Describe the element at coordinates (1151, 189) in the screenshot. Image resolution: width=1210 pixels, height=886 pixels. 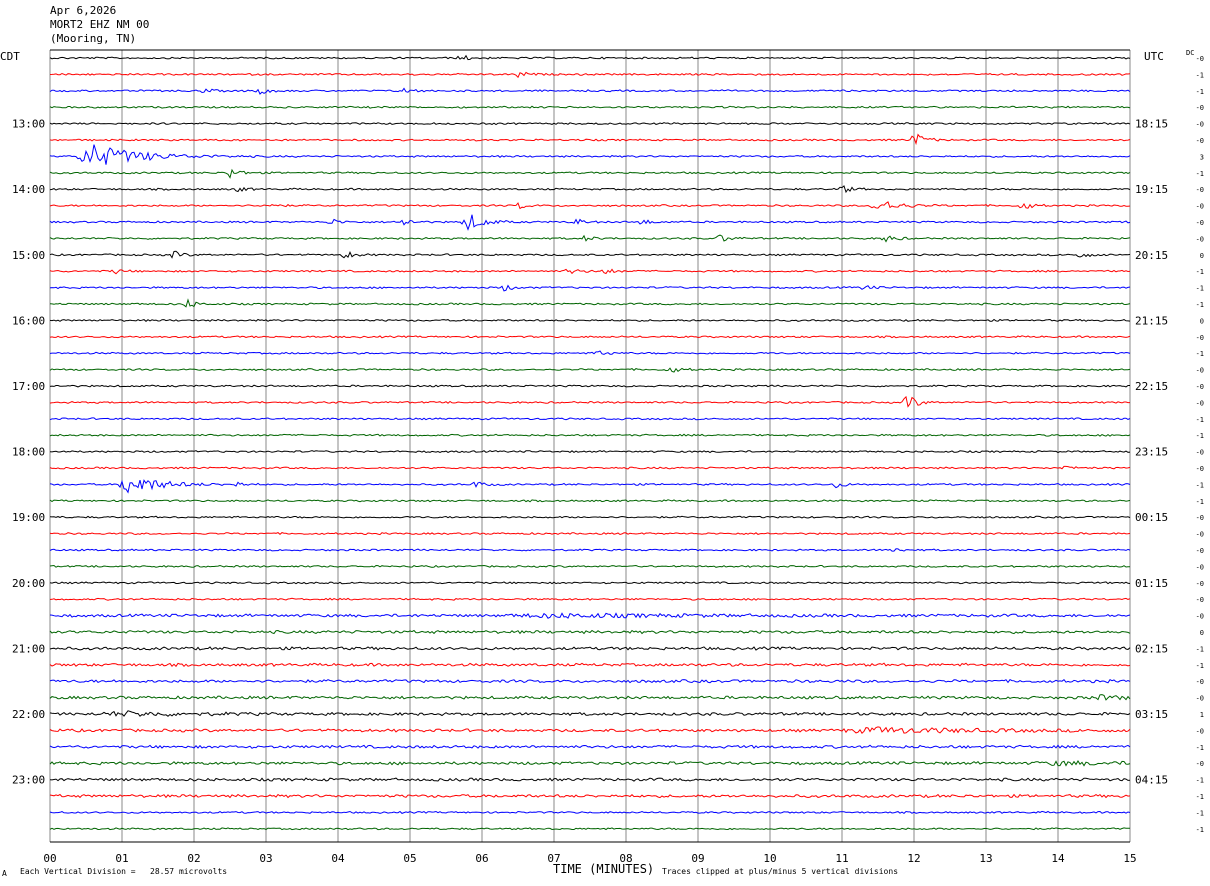
I see `utc-label-1915: 19:15` at that location.